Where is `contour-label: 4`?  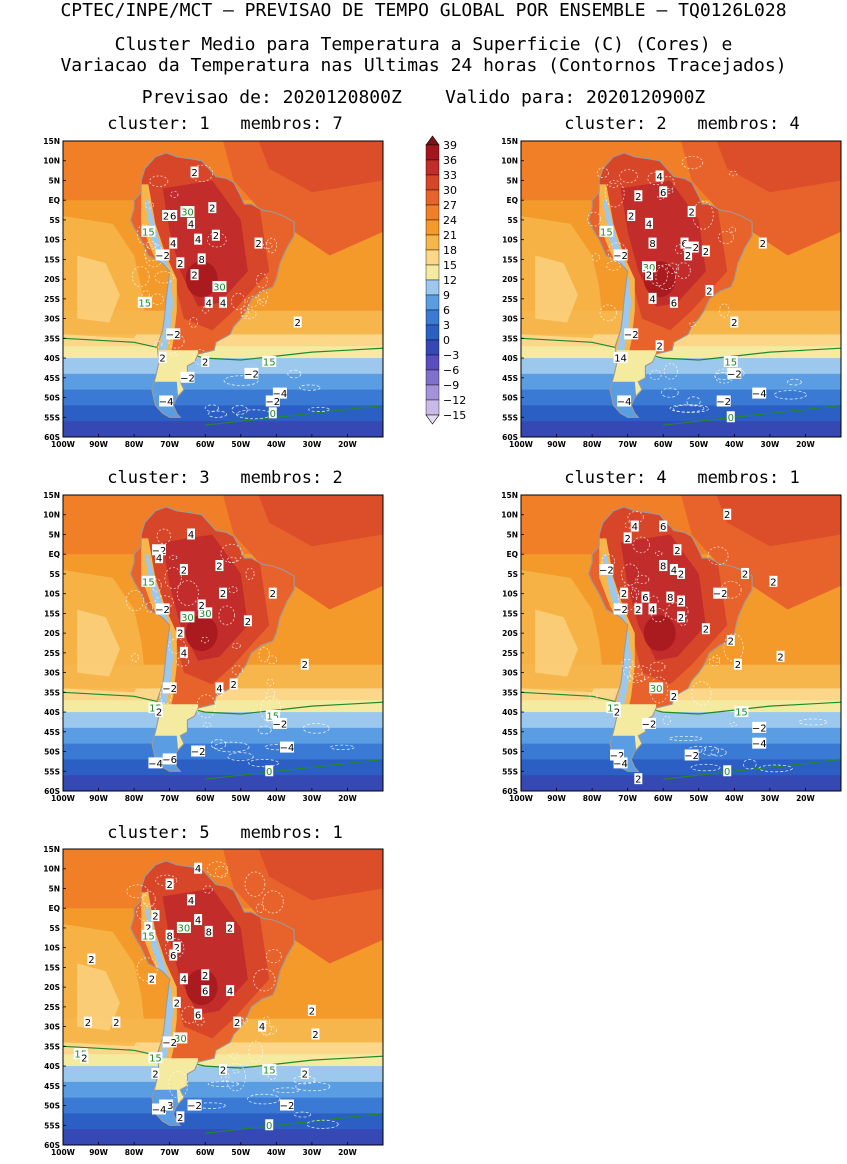 contour-label: 4 is located at coordinates (198, 239).